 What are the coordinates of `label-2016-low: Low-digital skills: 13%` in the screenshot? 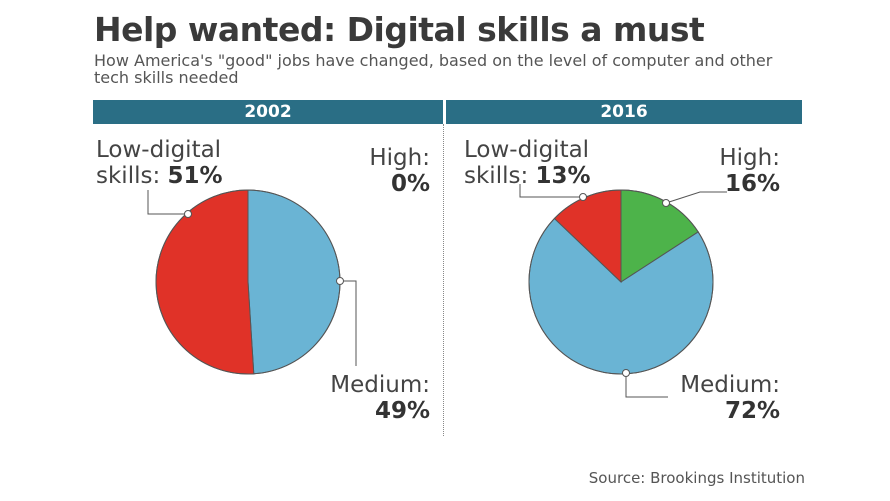 It's located at (527, 163).